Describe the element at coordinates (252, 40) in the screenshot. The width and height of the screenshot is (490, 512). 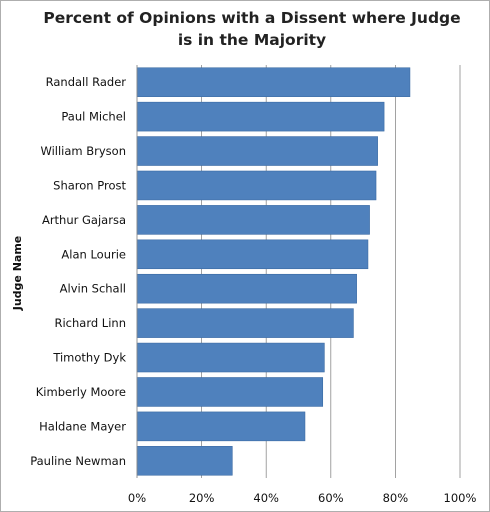
I see `chart-title-line-2: is in the Majority` at that location.